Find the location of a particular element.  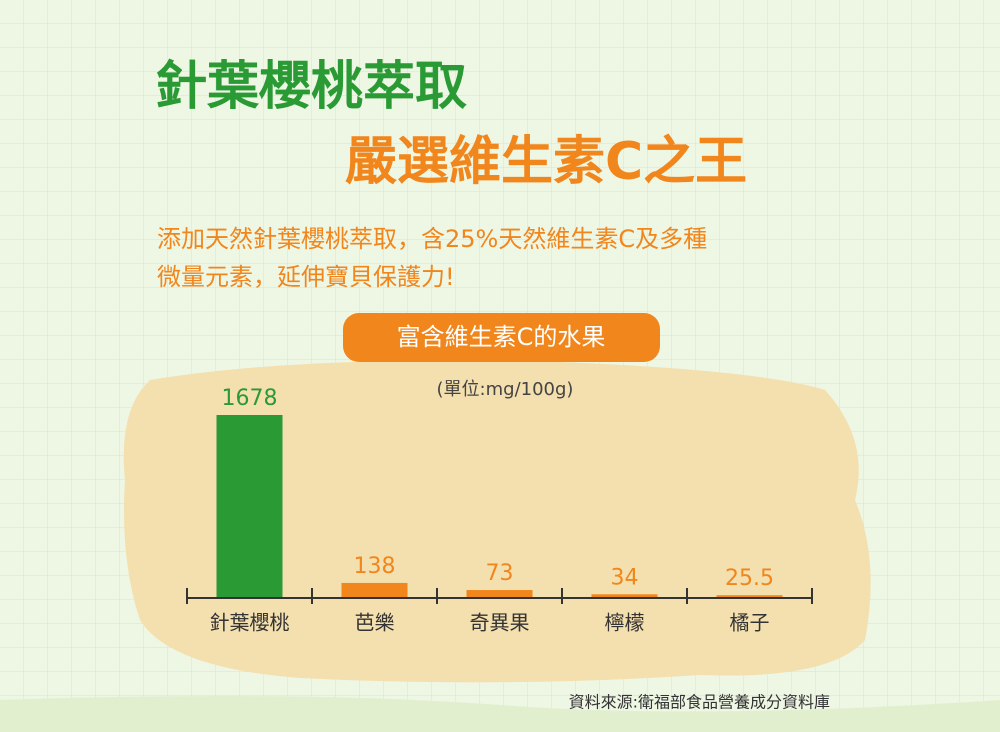

chart-title-badge is located at coordinates (501, 337).